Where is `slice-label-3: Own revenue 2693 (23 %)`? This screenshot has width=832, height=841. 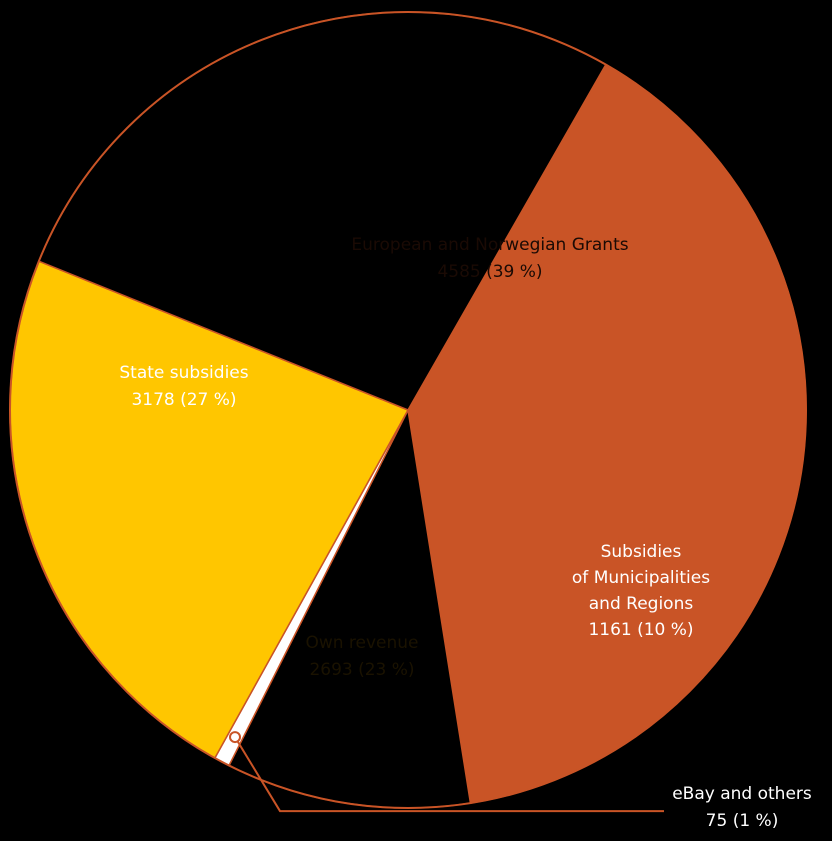 slice-label-3: Own revenue 2693 (23 %) is located at coordinates (361, 656).